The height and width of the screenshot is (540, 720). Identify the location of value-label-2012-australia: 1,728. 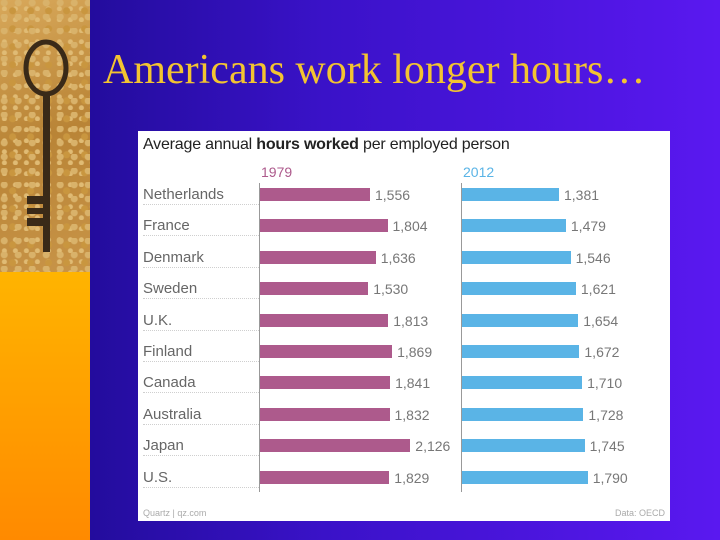
(606, 414).